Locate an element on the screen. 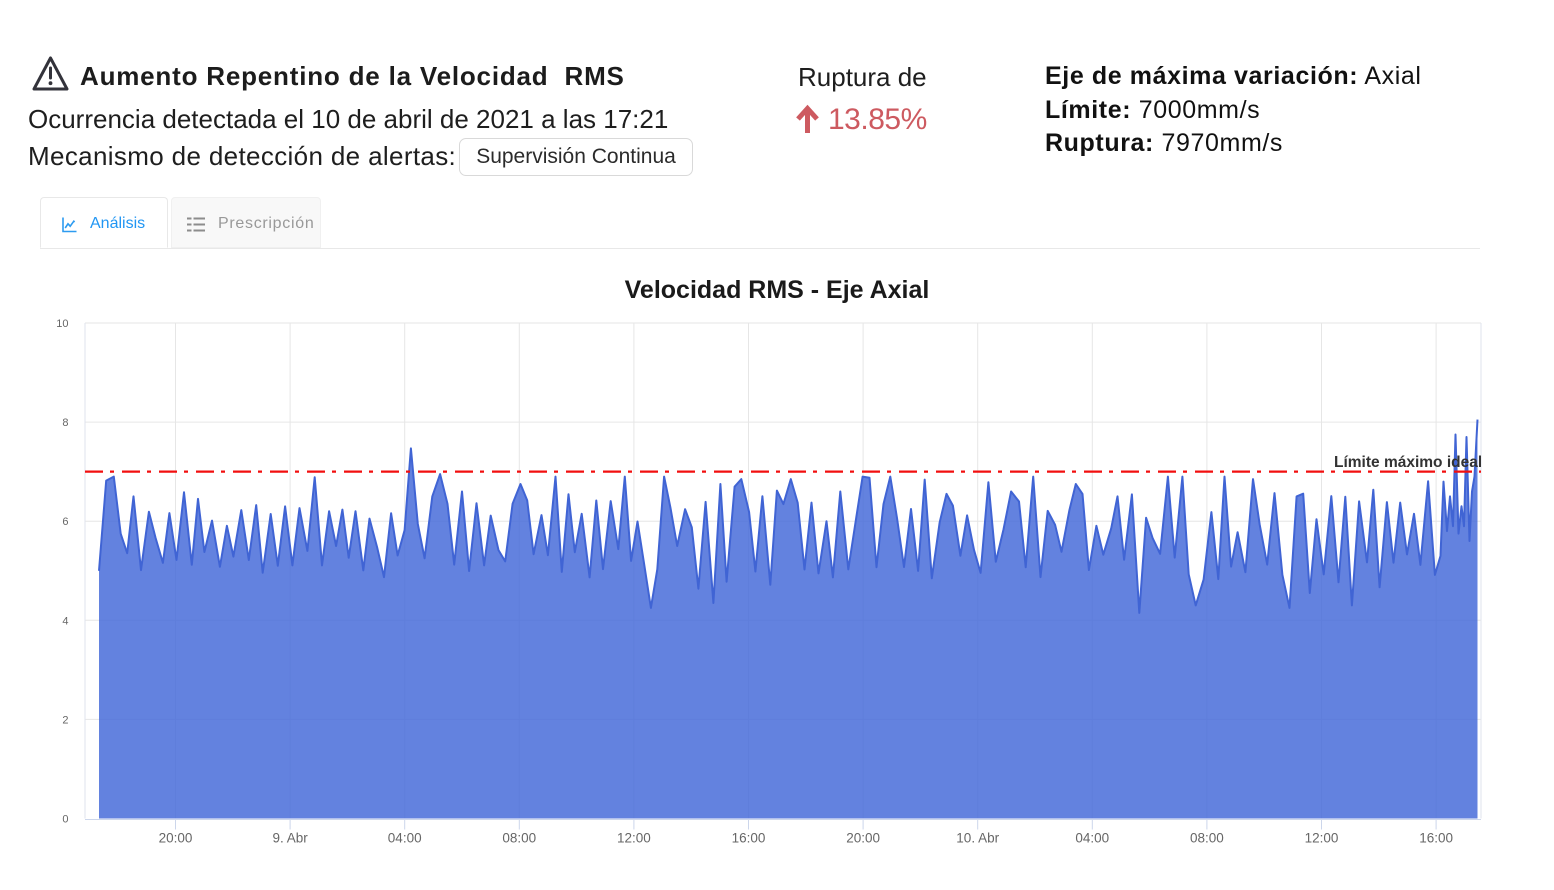 Image resolution: width=1554 pixels, height=890 pixels. svg-text: 10. Abr is located at coordinates (977, 838).